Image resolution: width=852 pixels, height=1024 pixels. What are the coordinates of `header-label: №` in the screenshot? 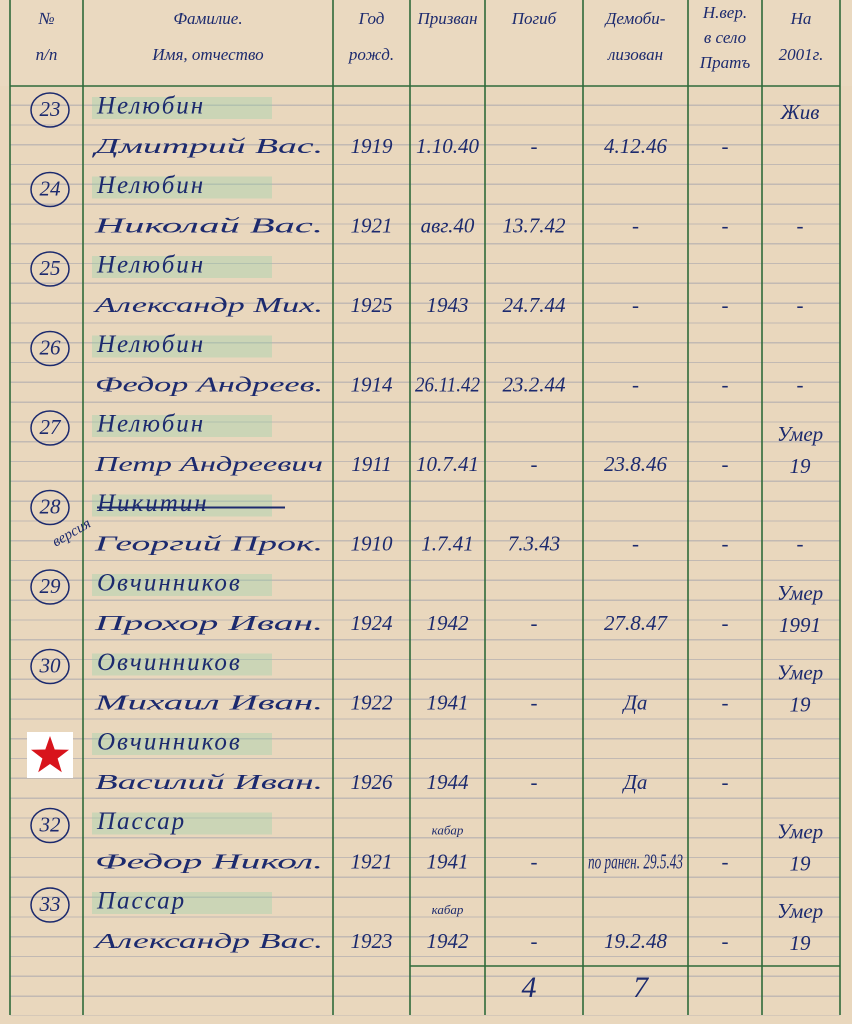 It's located at (45, 18).